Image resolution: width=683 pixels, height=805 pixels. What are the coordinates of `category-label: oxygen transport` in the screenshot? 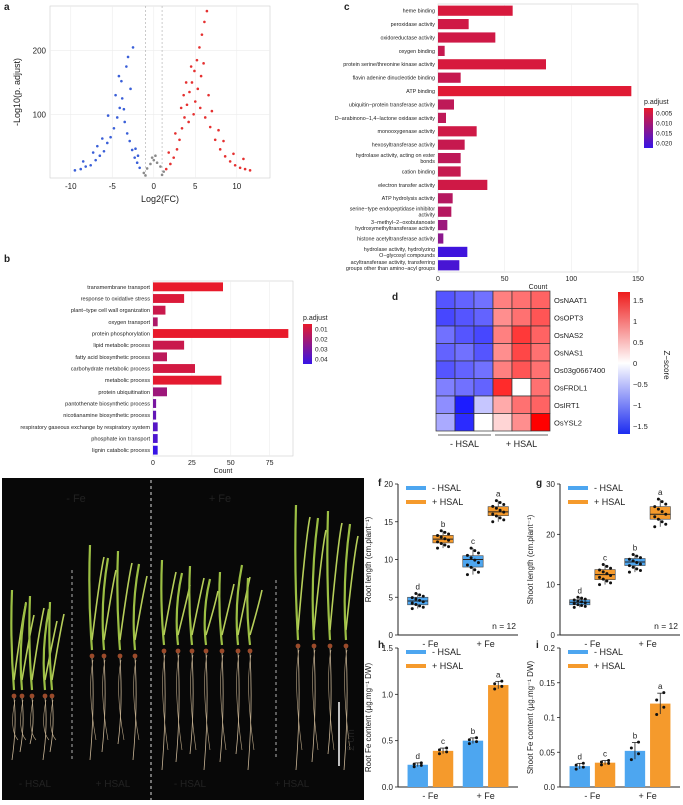 It's located at (129, 323).